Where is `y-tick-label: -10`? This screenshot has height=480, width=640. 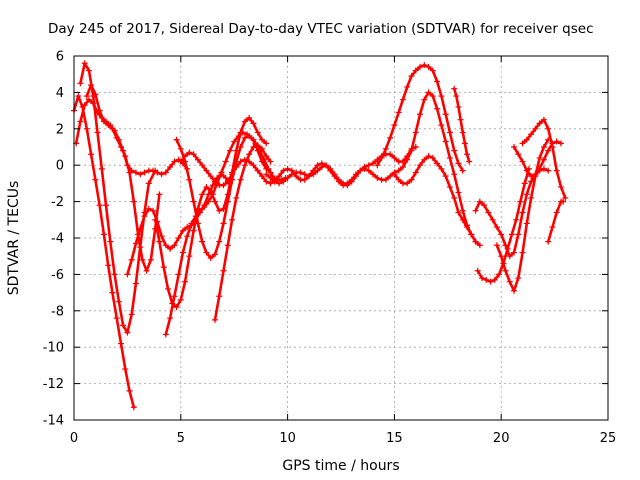
y-tick-label: -10 is located at coordinates (53, 348).